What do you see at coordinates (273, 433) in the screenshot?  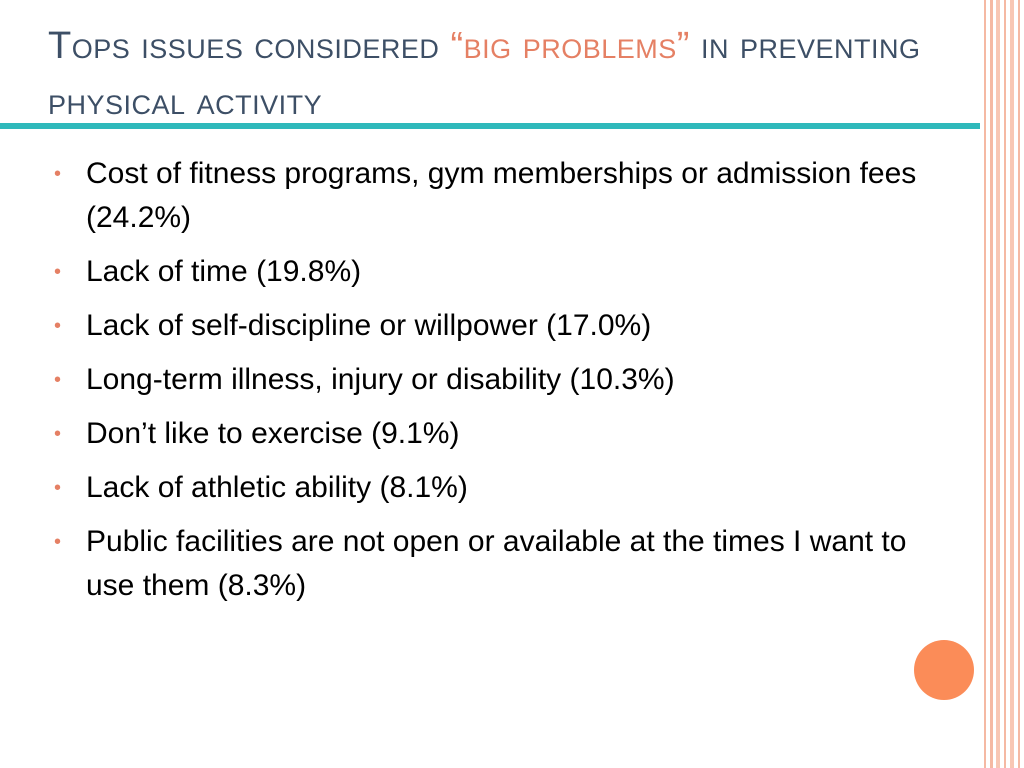 I see `bullet-text: Don’t like to exercise (9.1%)` at bounding box center [273, 433].